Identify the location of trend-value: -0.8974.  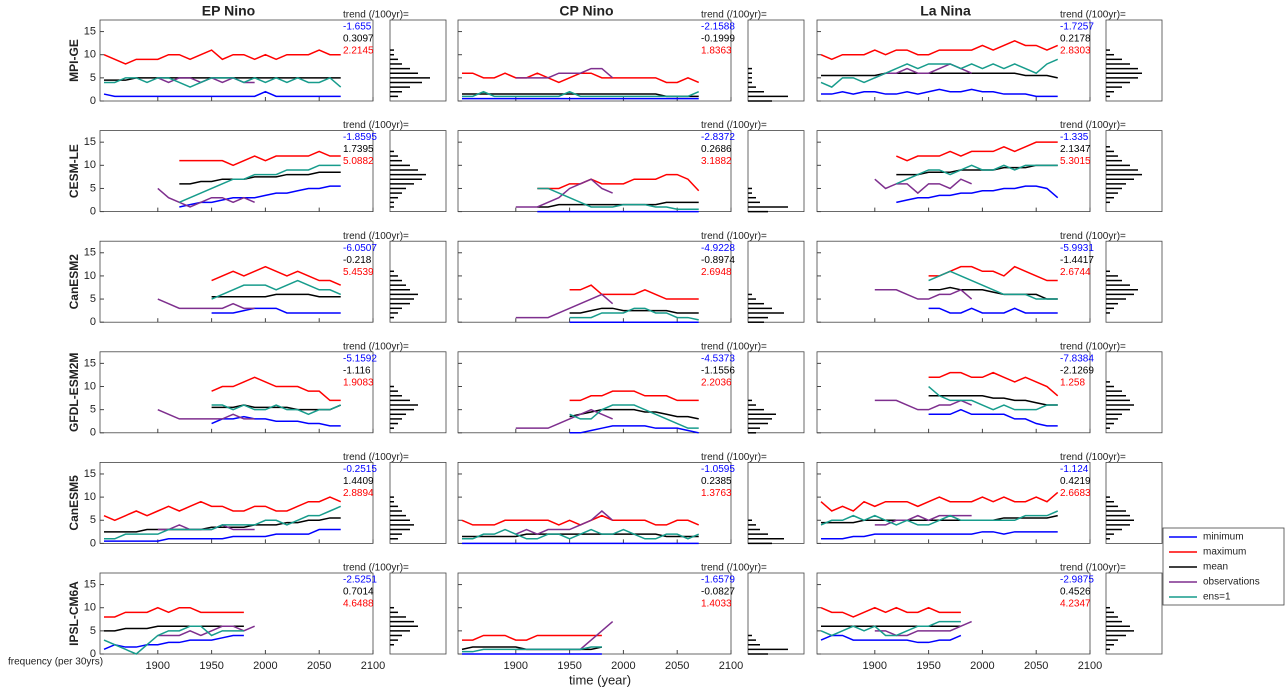
(718, 260).